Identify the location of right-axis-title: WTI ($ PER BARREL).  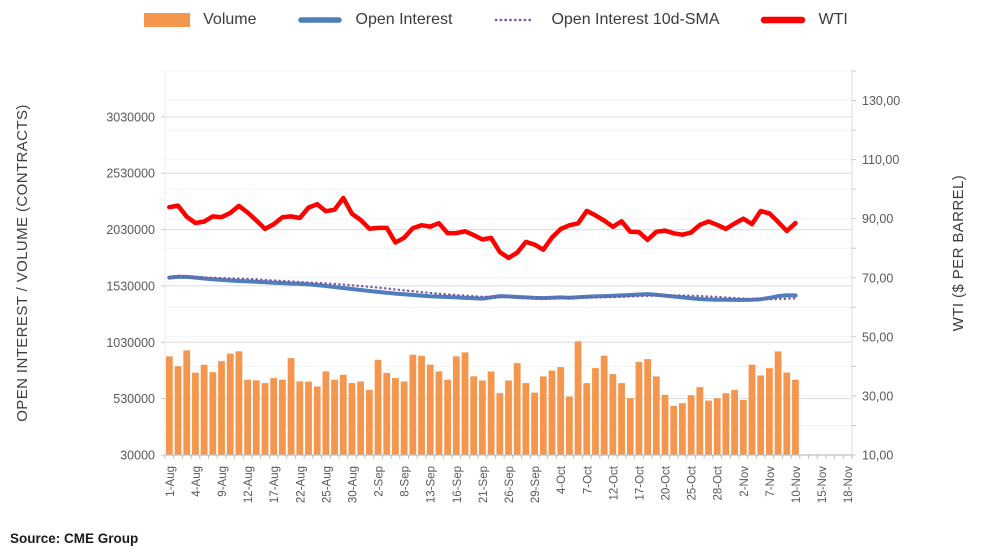
(958, 253).